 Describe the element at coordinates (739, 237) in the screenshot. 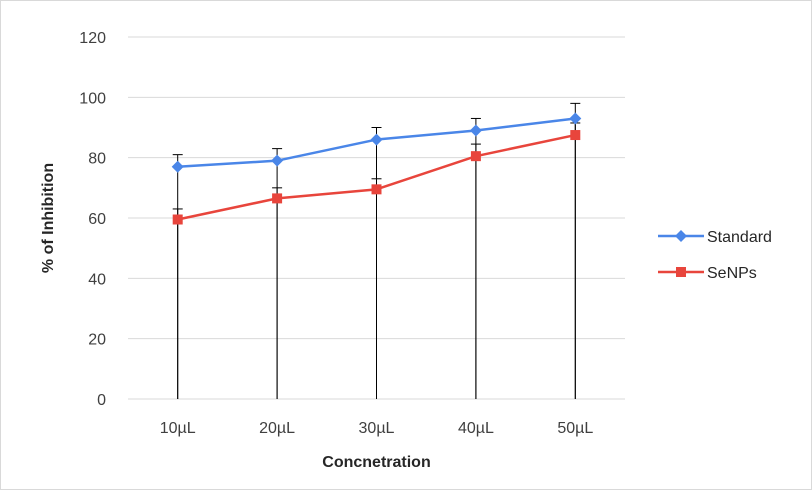

I see `legend-label: Standard` at that location.